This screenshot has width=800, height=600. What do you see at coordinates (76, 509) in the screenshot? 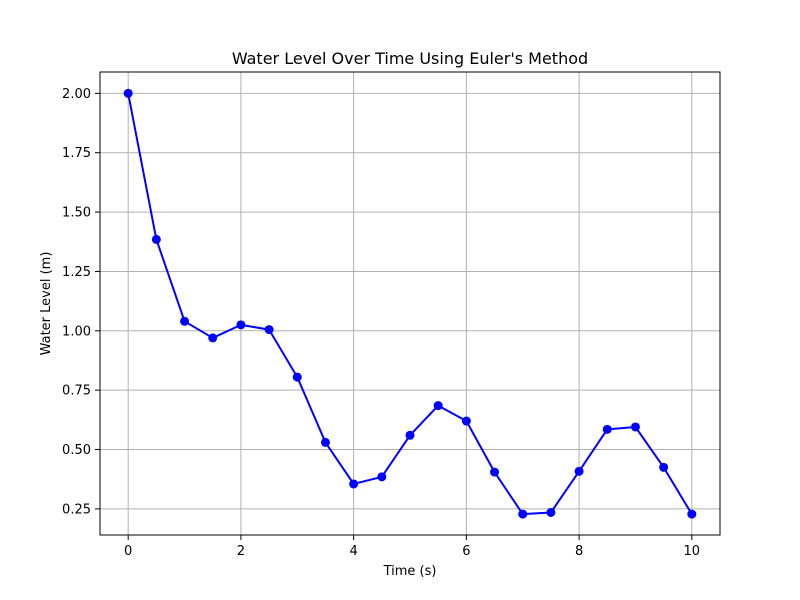
I see `y-tick-label: 0.25` at bounding box center [76, 509].